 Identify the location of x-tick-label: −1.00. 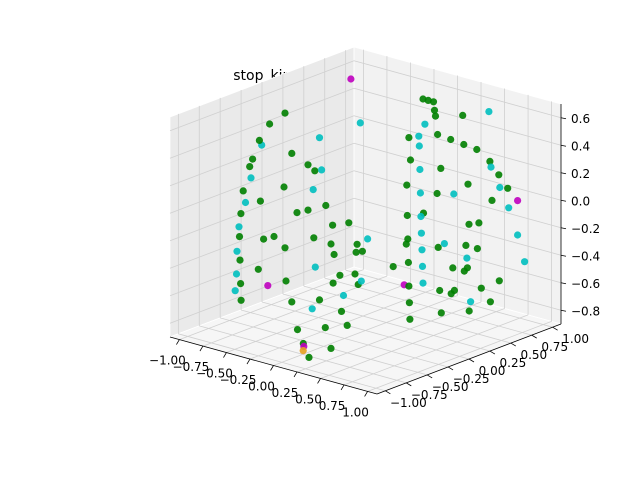
(167, 361).